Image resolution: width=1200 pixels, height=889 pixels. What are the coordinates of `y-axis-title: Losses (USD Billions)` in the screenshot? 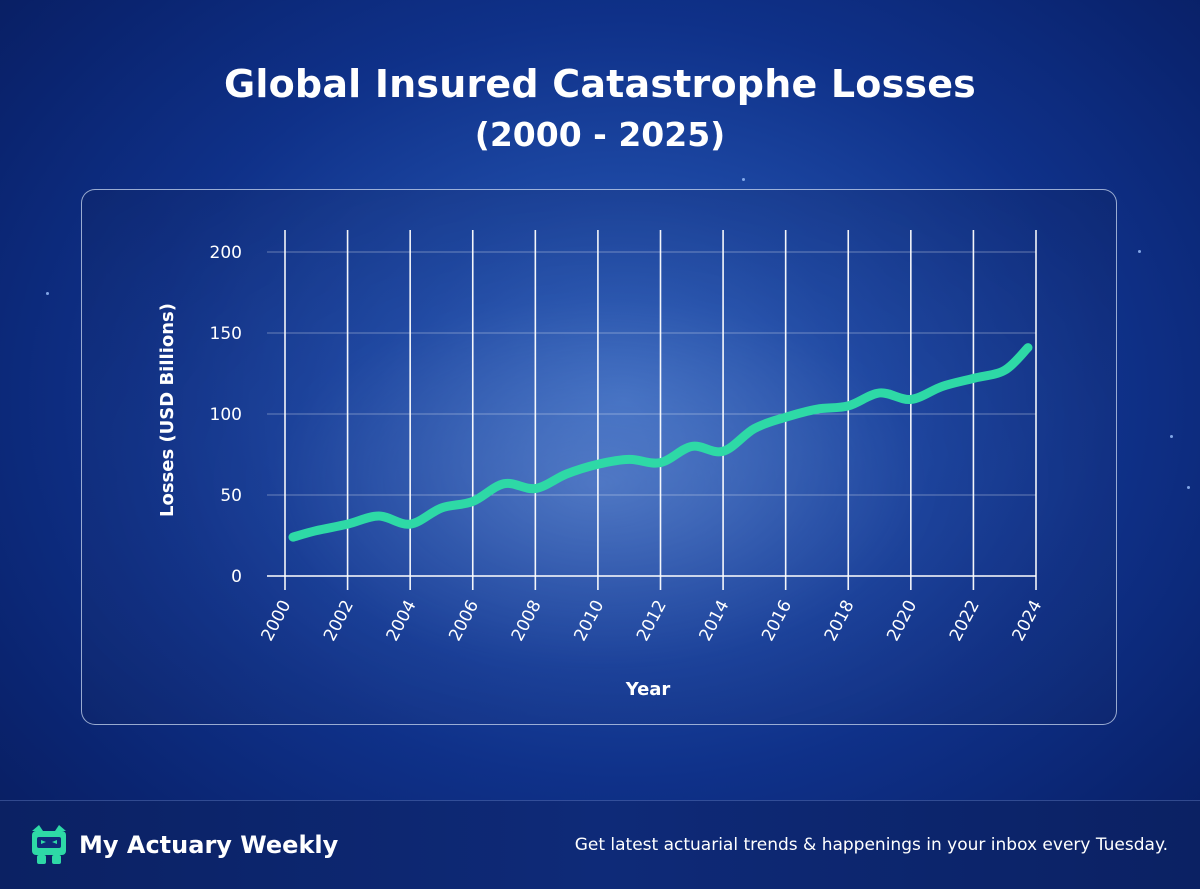 It's located at (167, 410).